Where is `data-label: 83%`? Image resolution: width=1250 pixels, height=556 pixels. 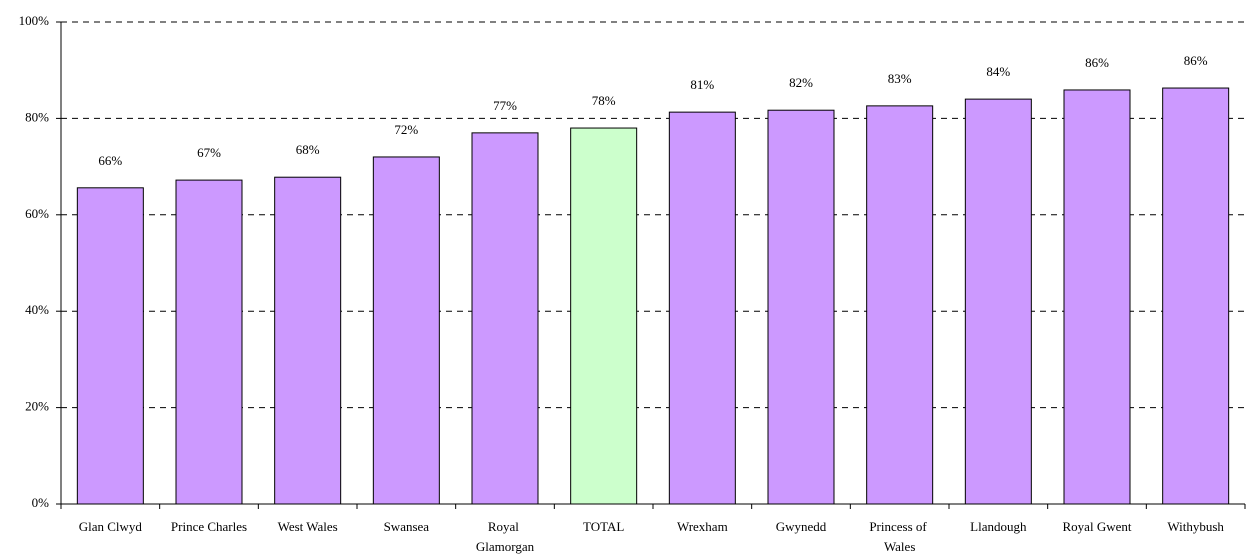
data-label: 83% is located at coordinates (900, 78).